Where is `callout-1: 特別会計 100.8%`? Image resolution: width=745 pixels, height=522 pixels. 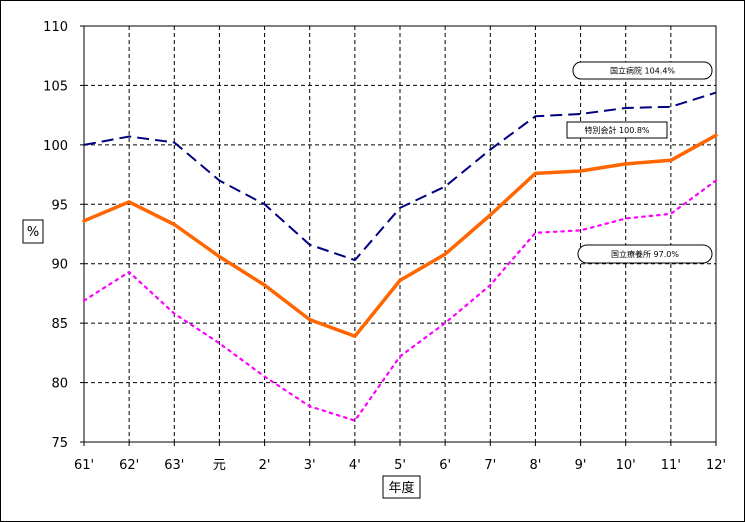 callout-1: 特別会計 100.8% is located at coordinates (617, 130).